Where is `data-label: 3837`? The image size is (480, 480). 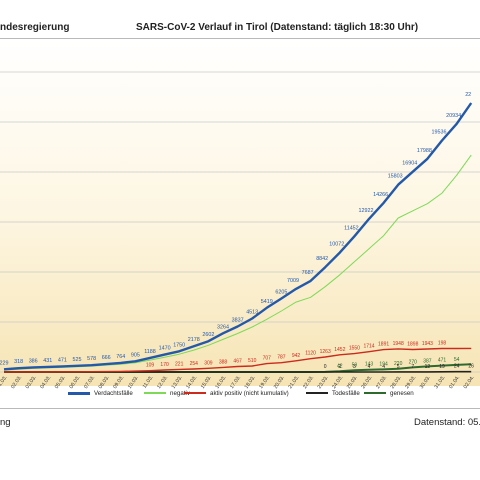
data-label: 3837 is located at coordinates (238, 321).